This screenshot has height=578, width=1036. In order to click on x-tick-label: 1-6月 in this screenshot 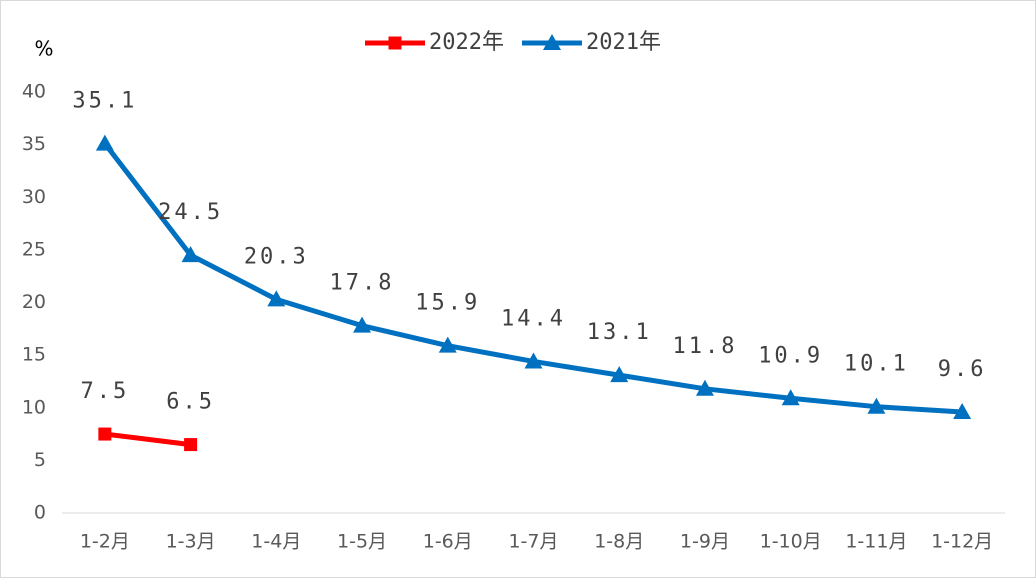, I will do `click(448, 542)`.